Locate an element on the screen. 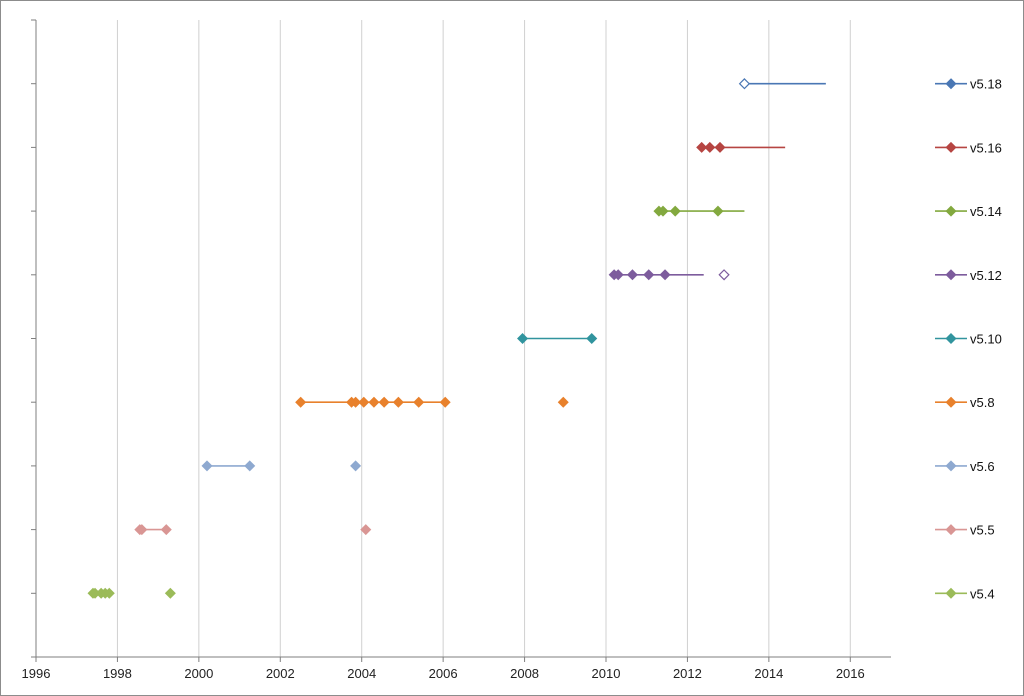 This screenshot has width=1024, height=696. series-v5.5 is located at coordinates (253, 530).